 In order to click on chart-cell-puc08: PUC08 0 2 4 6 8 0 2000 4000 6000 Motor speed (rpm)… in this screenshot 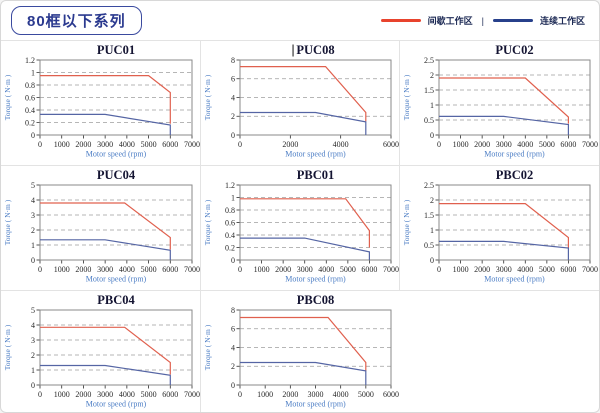, I will do `click(300, 103)`.